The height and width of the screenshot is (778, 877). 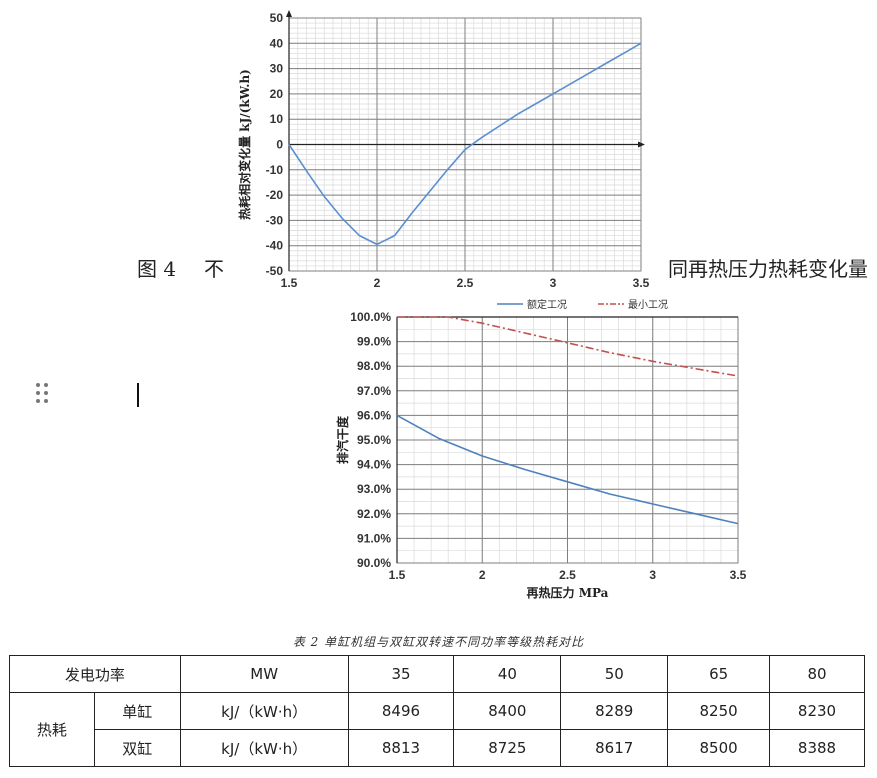 I want to click on y-tick-label: 10, so click(x=277, y=119).